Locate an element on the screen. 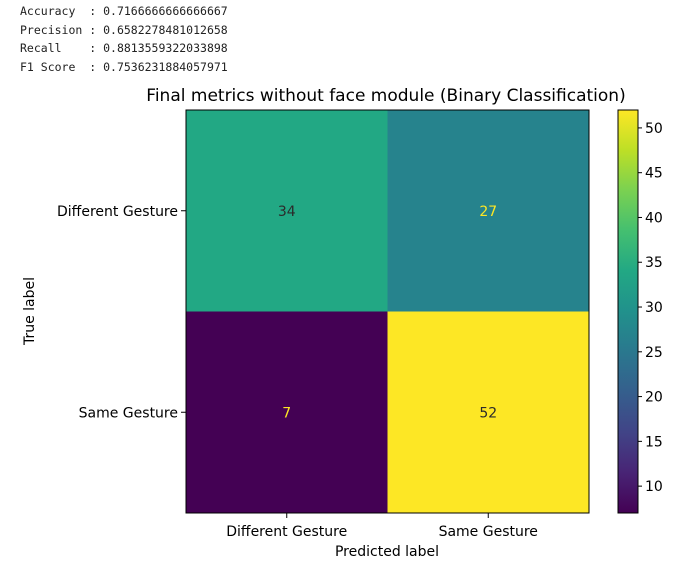  y-tick-label: Same Gesture is located at coordinates (128, 413).